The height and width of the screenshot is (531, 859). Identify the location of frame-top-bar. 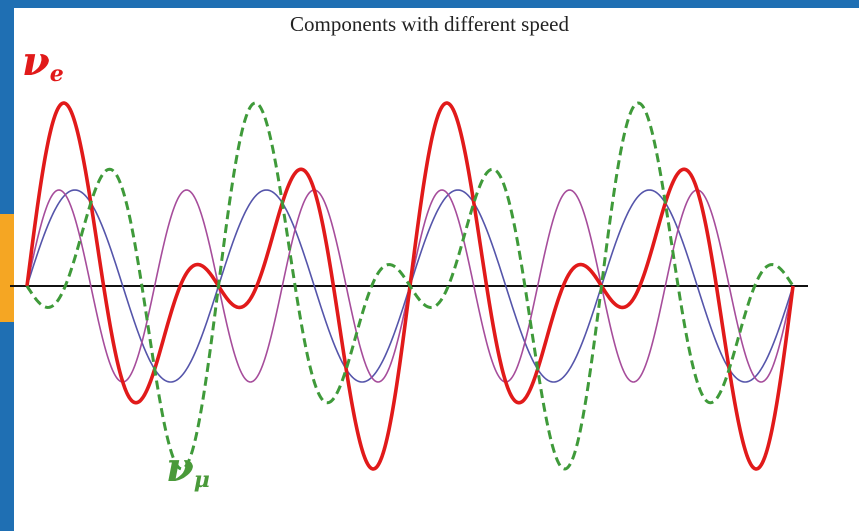
(429, 4).